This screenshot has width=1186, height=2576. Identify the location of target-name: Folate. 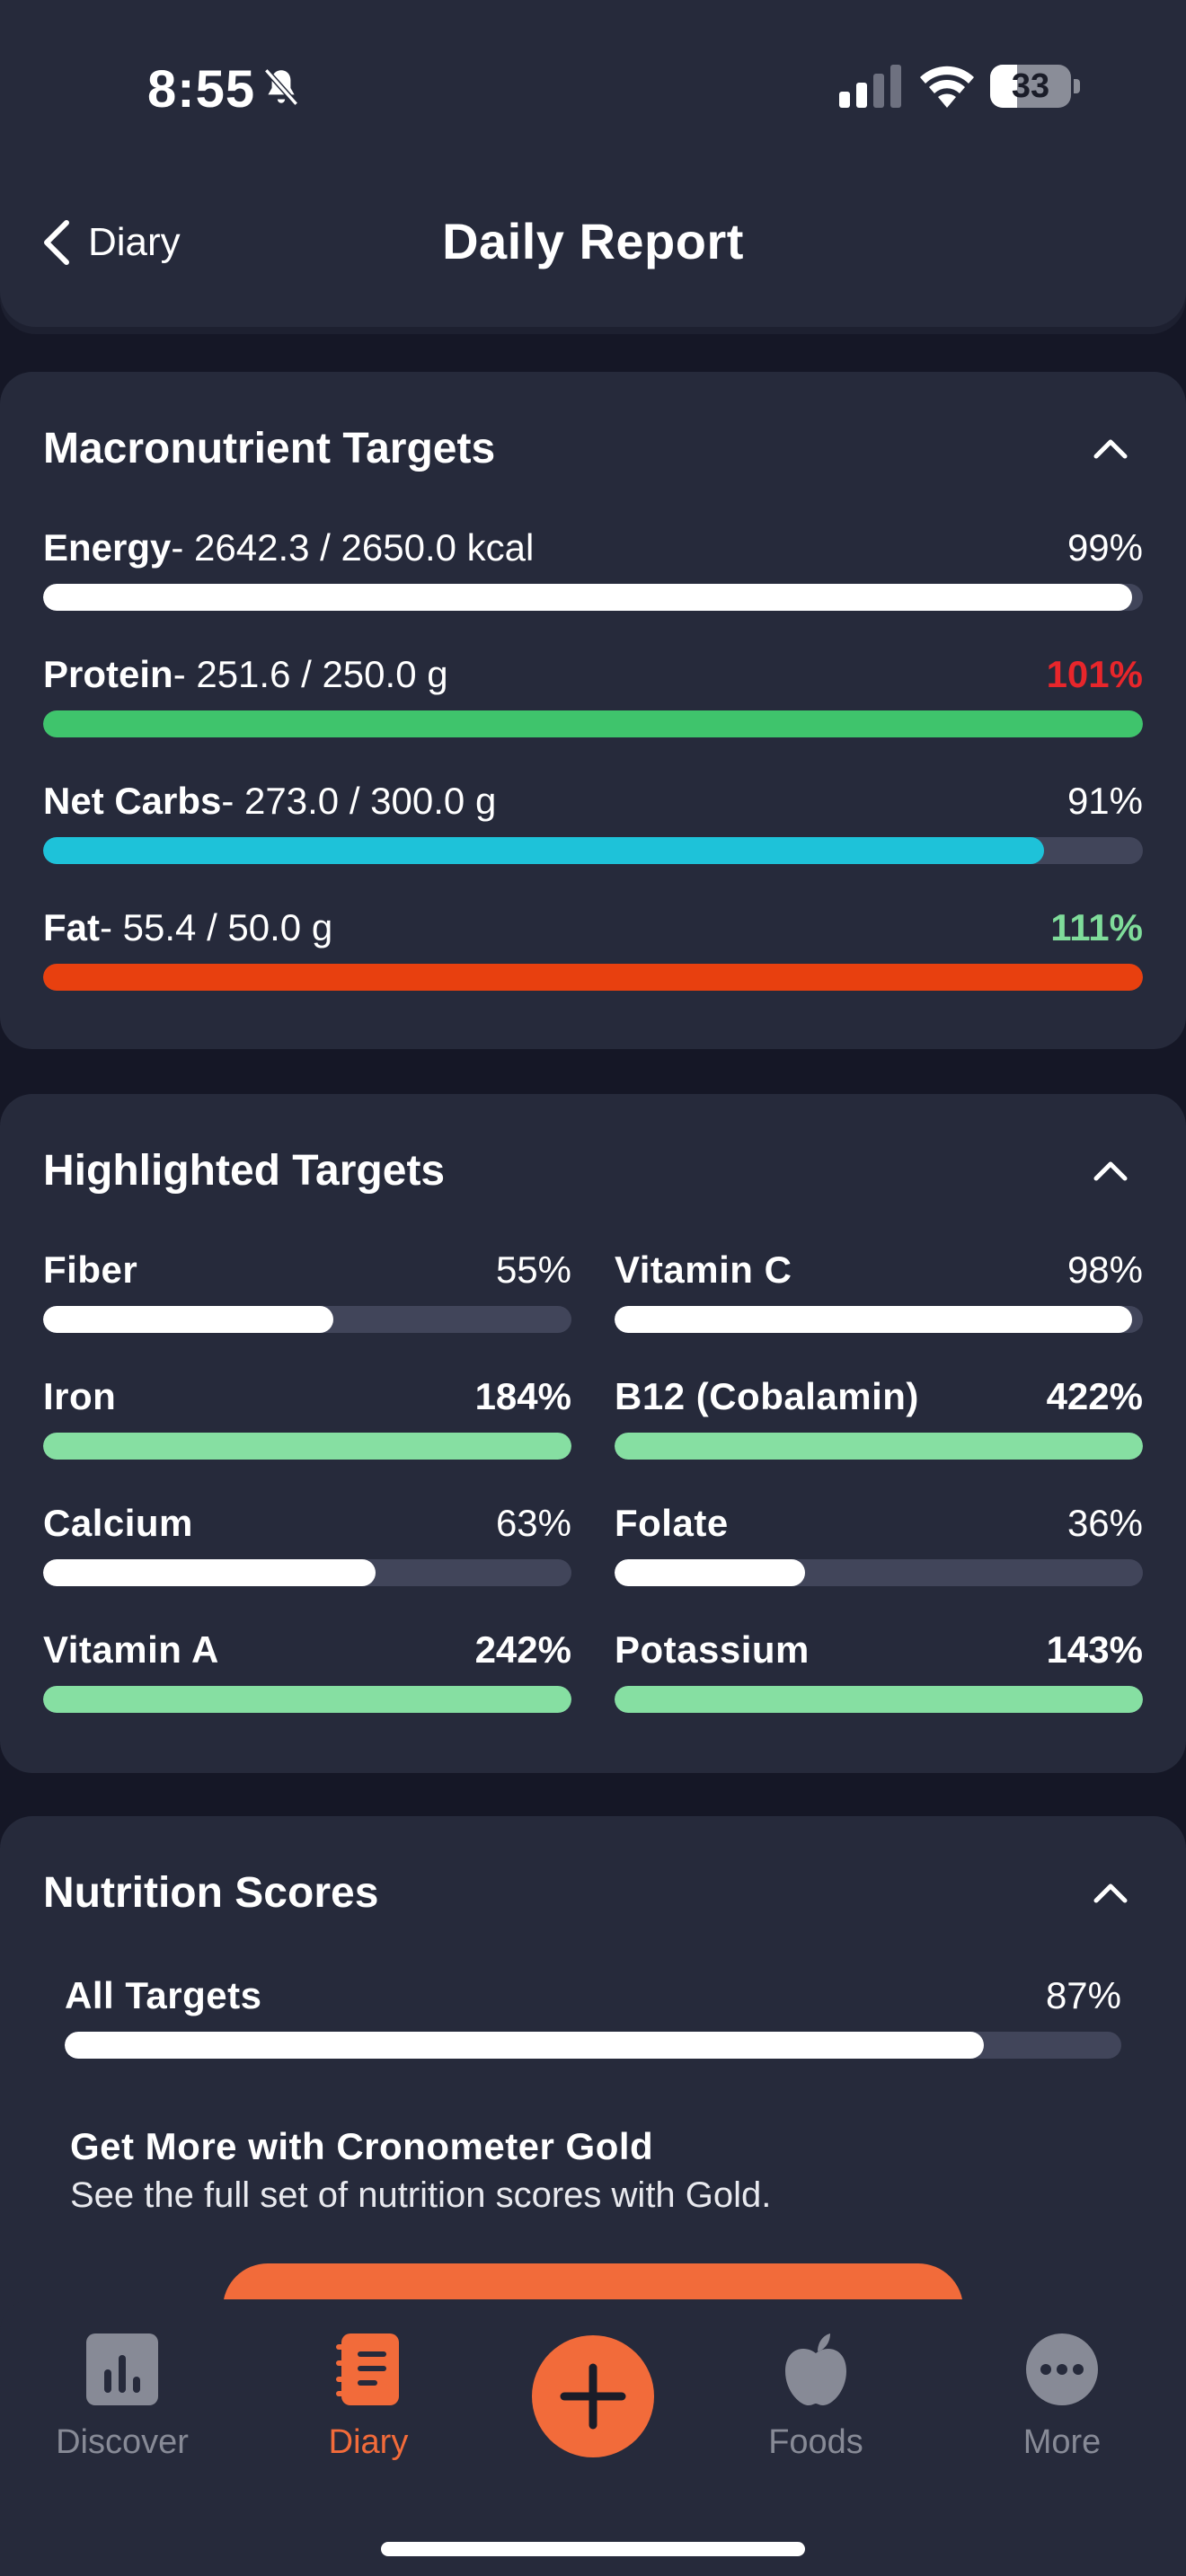
(672, 1523).